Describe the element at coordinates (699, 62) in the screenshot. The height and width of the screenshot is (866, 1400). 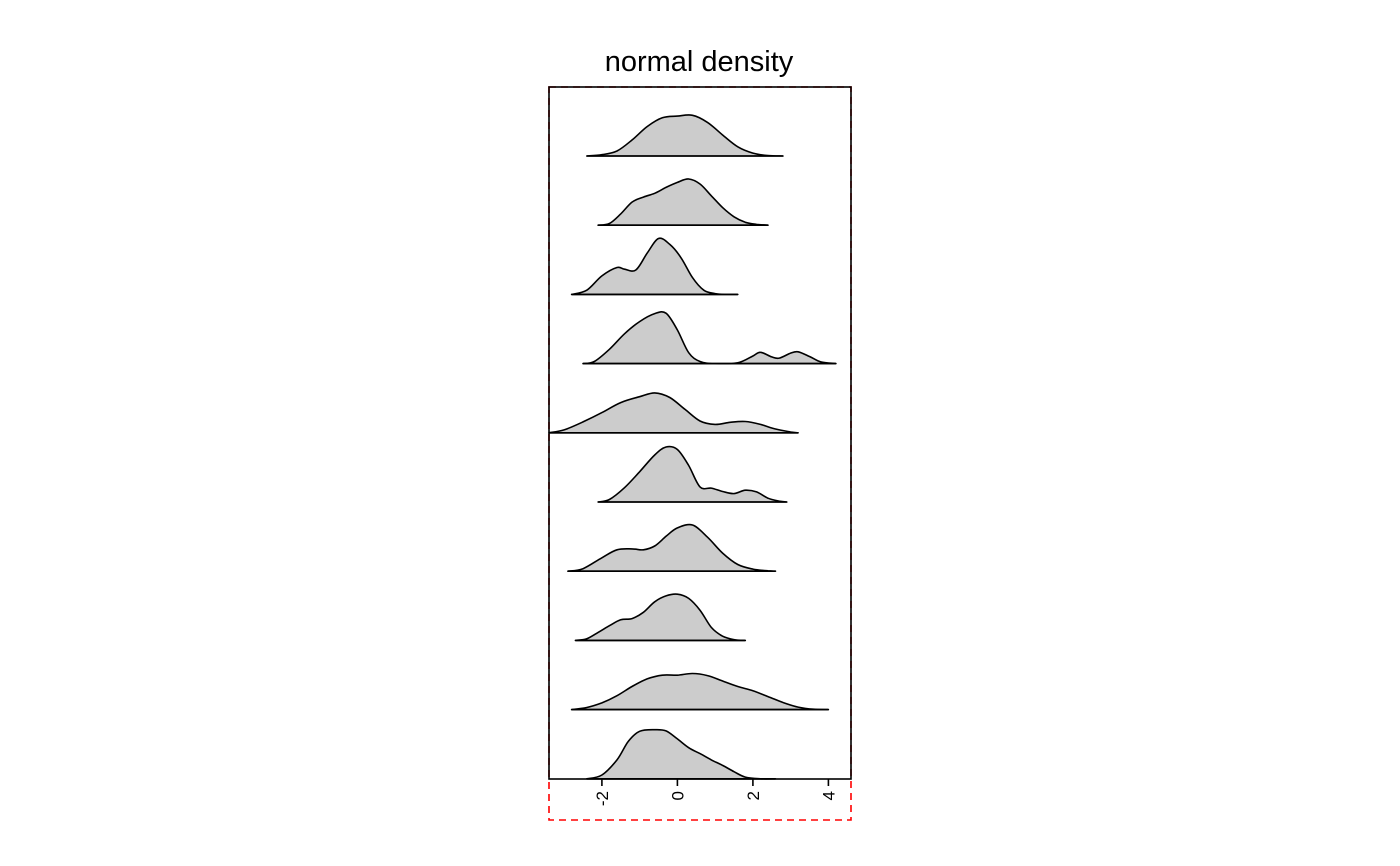
I see `chart-title: normal density` at that location.